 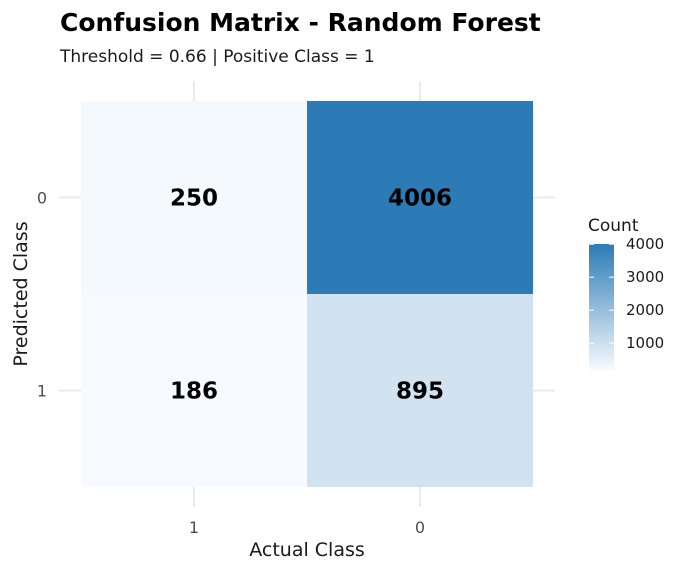 I want to click on color-legend: Count 1000 2000 3000 4000, so click(x=626, y=293).